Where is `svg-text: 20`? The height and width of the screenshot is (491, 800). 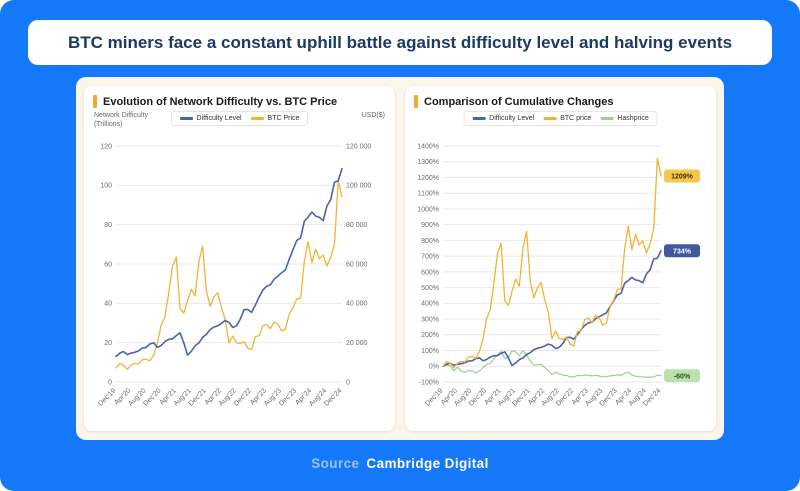
svg-text: 20 is located at coordinates (108, 343).